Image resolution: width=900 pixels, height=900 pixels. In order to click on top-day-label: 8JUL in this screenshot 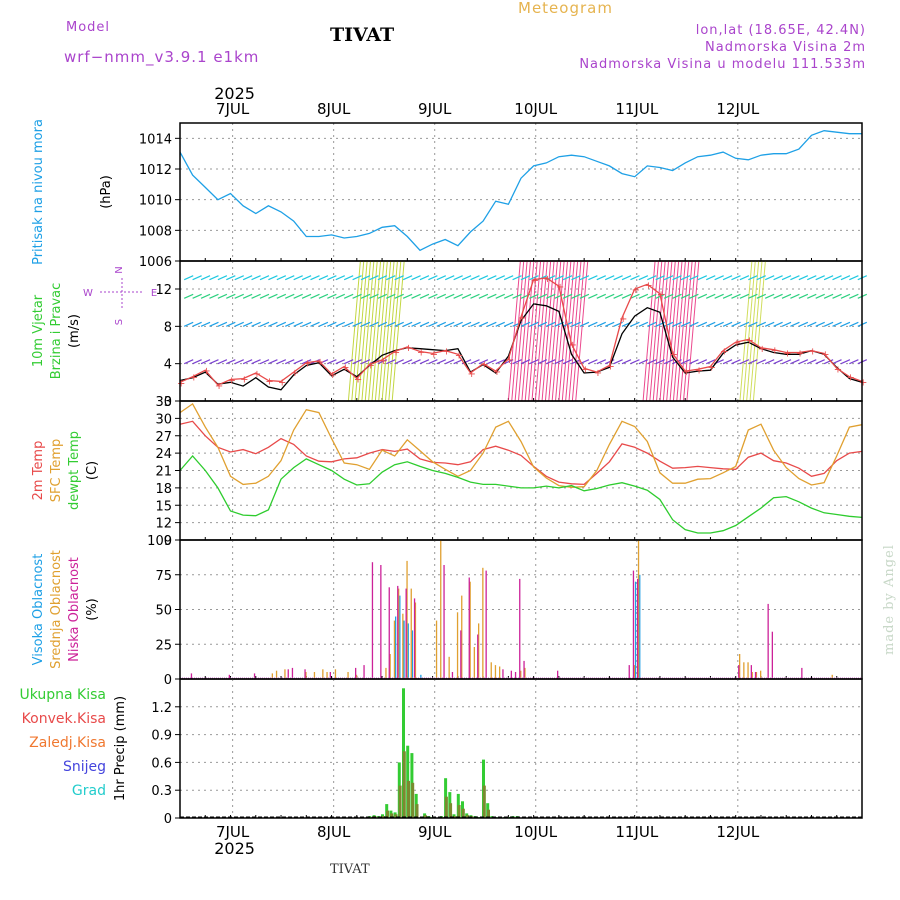, I will do `click(334, 109)`.